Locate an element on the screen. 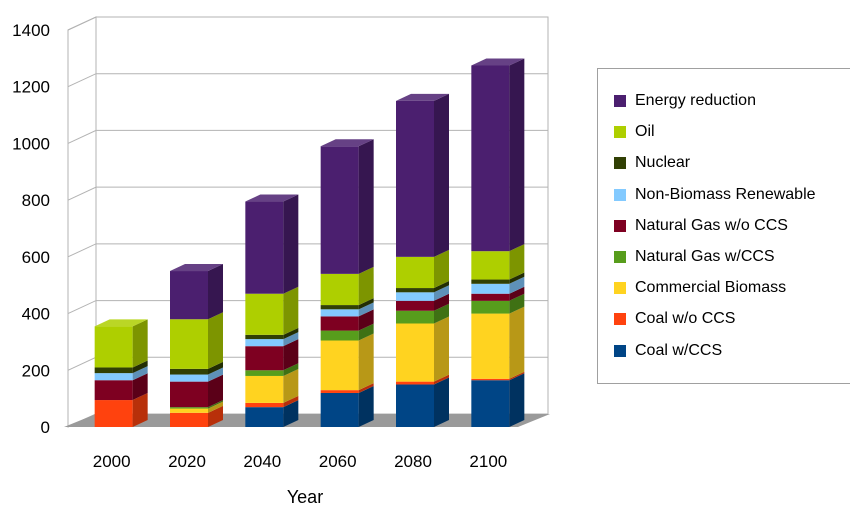 This screenshot has height=520, width=850. legend-item: Oil is located at coordinates (634, 132).